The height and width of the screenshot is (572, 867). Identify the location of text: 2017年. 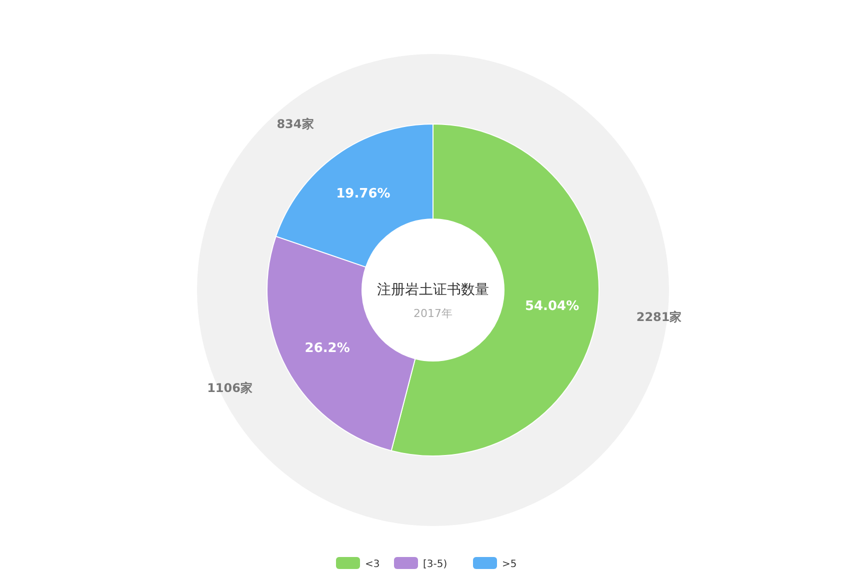
(433, 313).